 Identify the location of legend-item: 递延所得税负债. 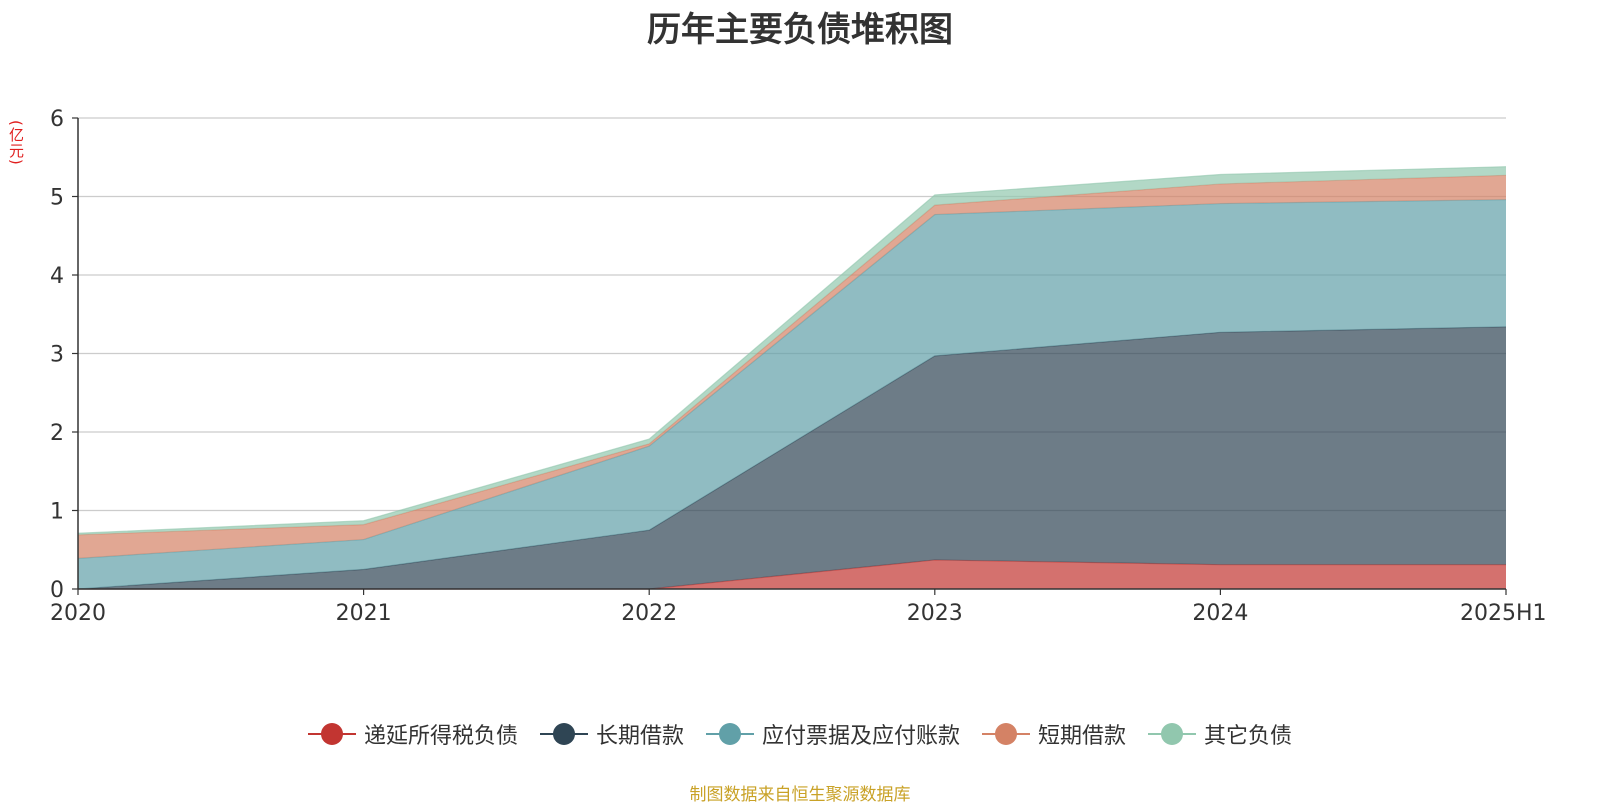
(412, 734).